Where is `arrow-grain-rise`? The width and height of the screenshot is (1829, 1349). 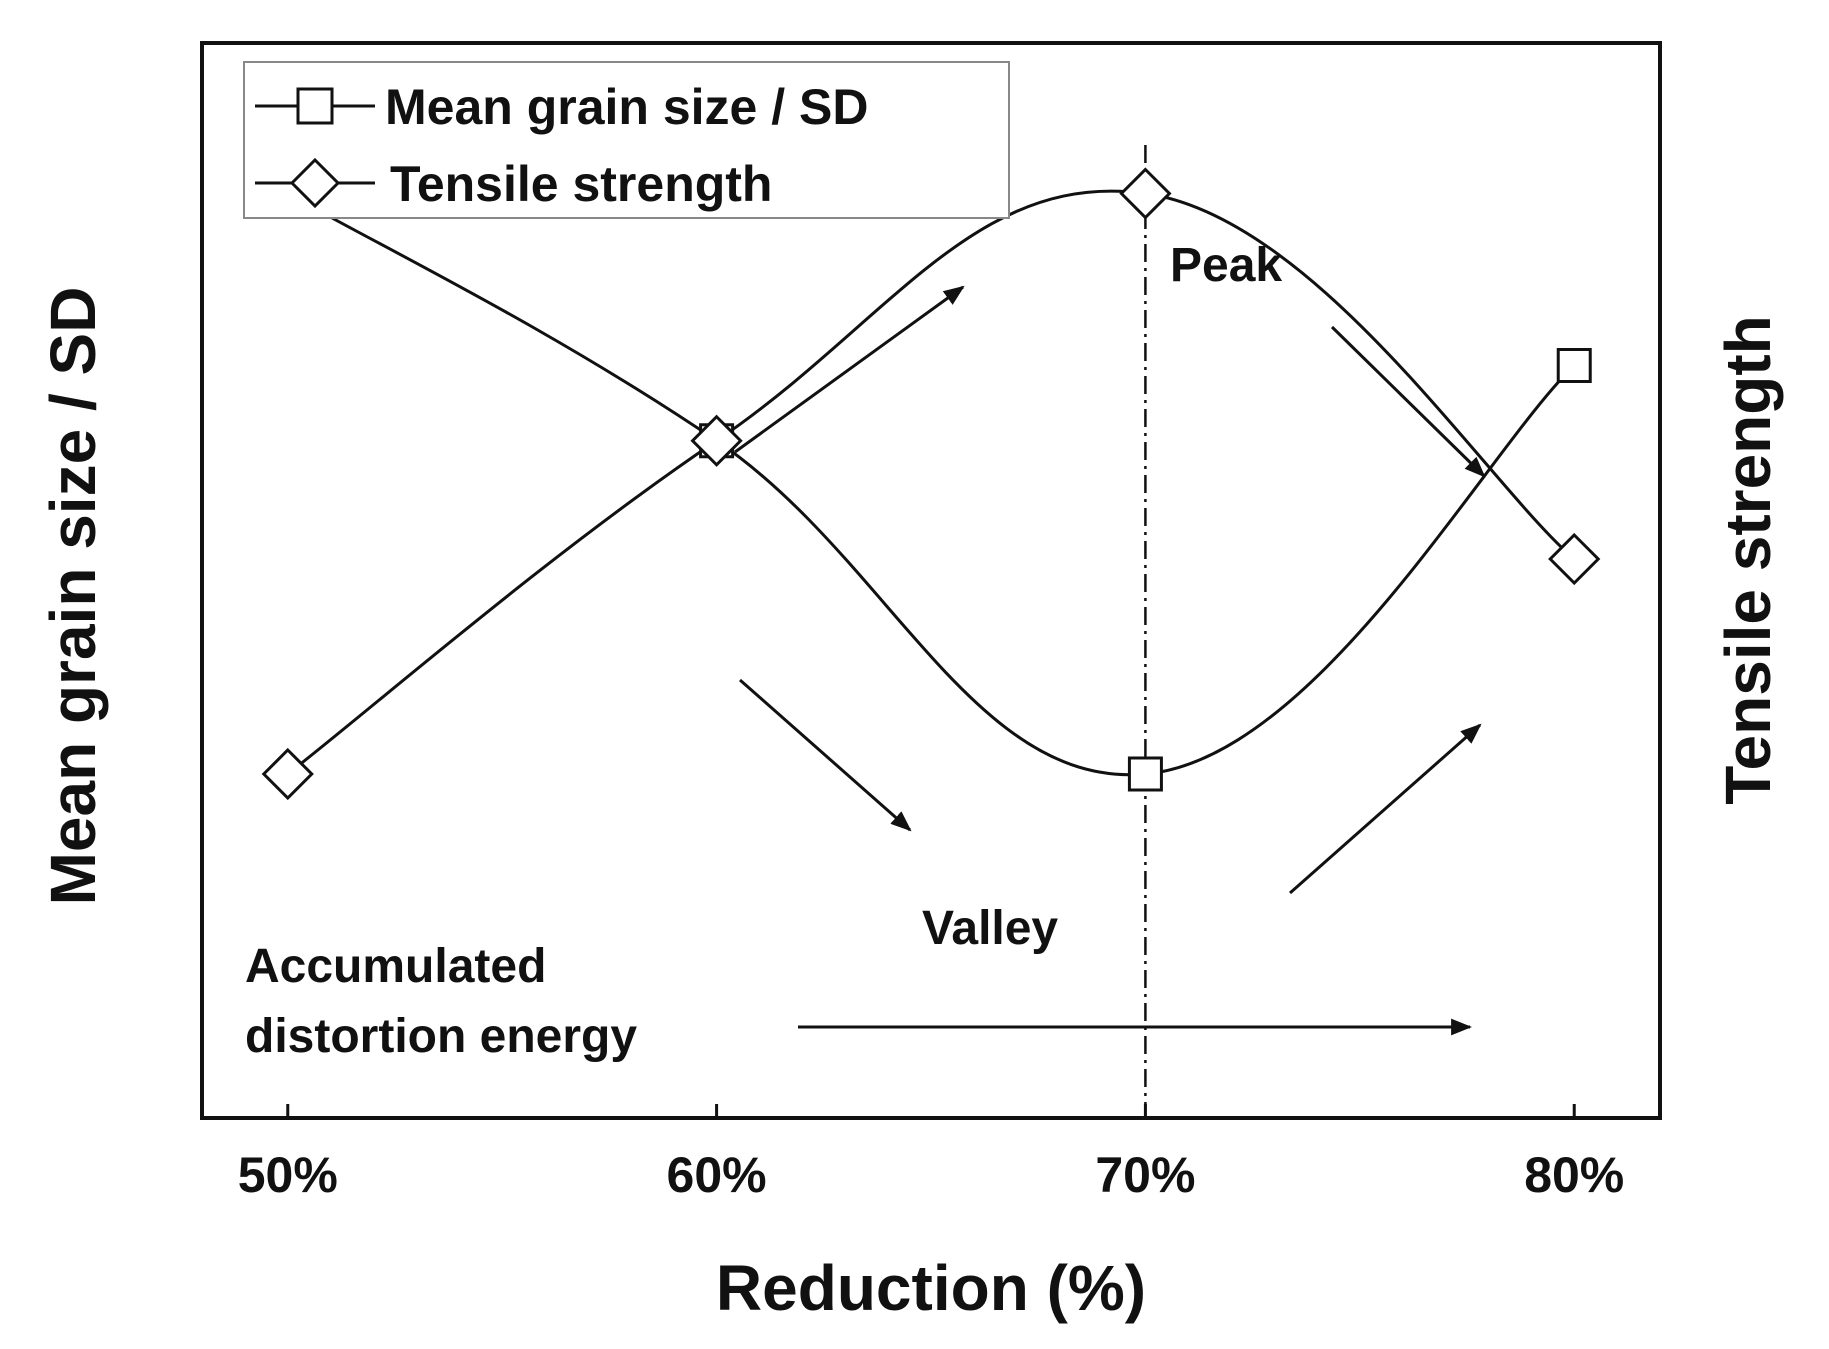 arrow-grain-rise is located at coordinates (1385, 809).